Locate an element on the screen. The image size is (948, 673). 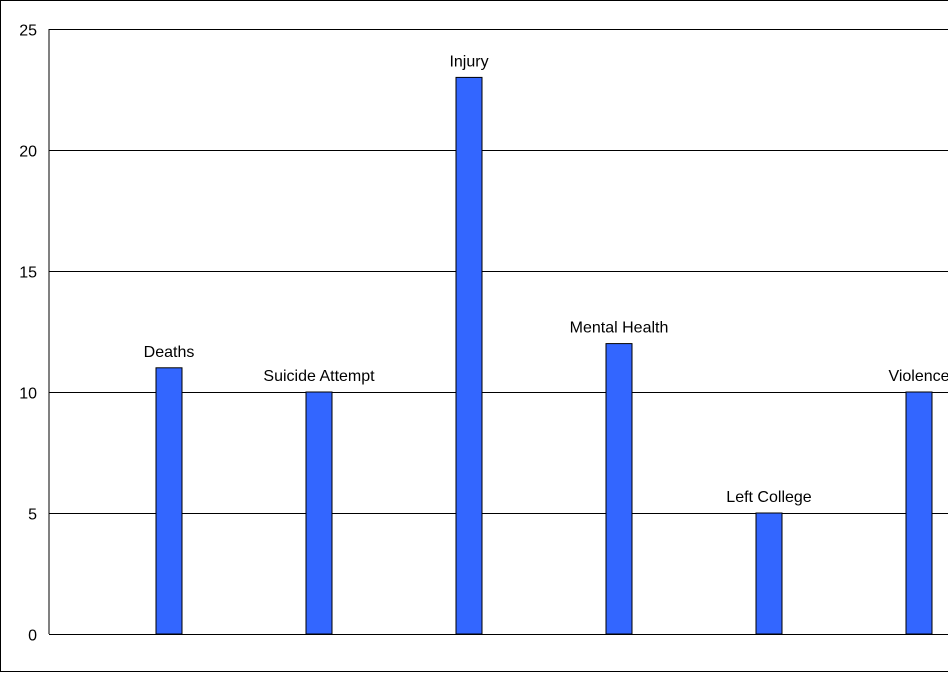
y-tick-label-0: 0 is located at coordinates (32, 636).